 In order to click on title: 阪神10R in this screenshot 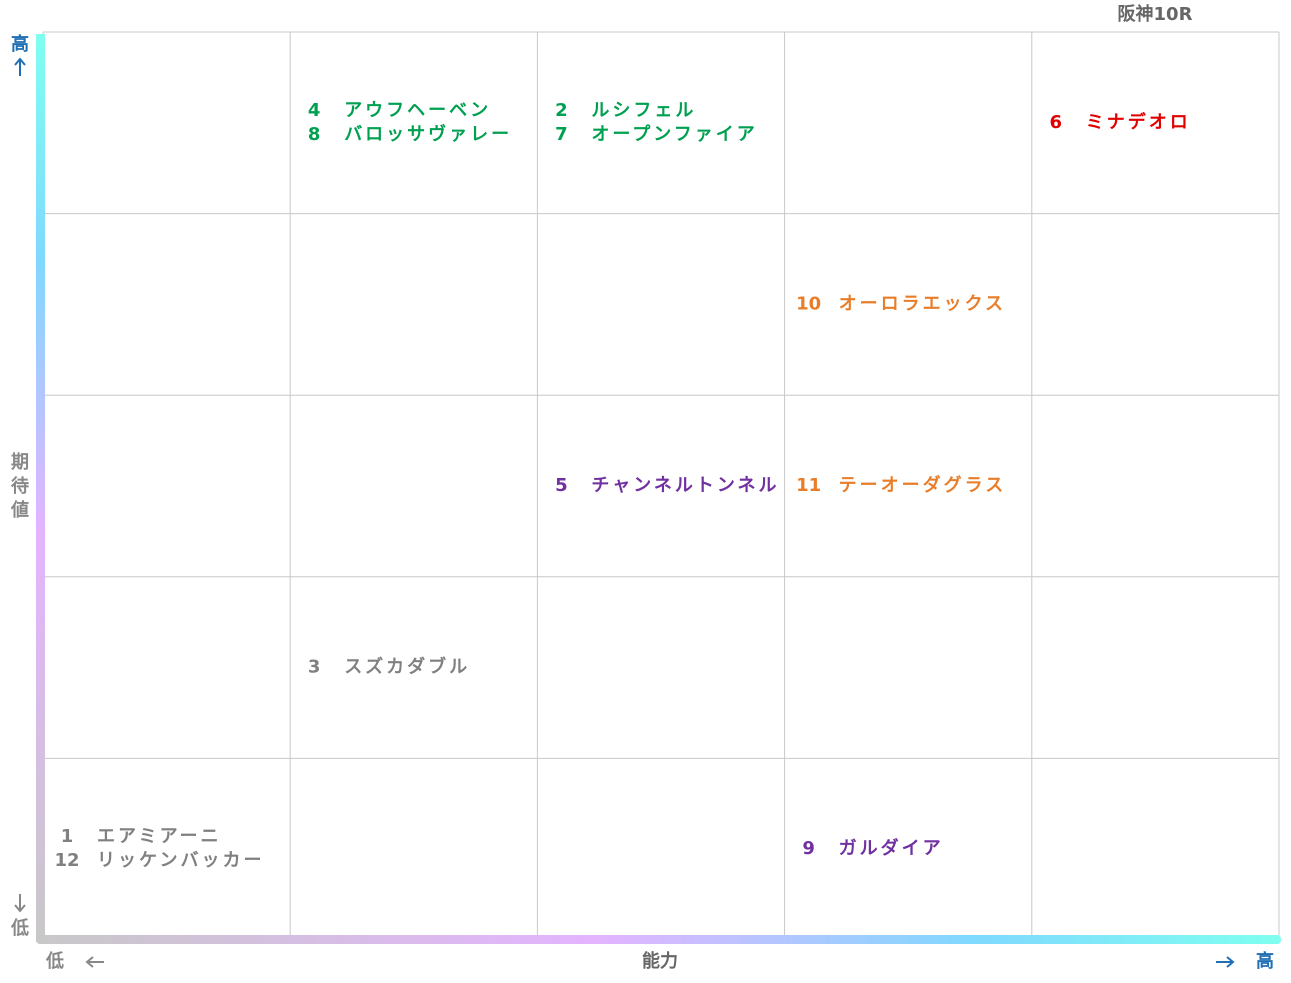, I will do `click(1155, 14)`.